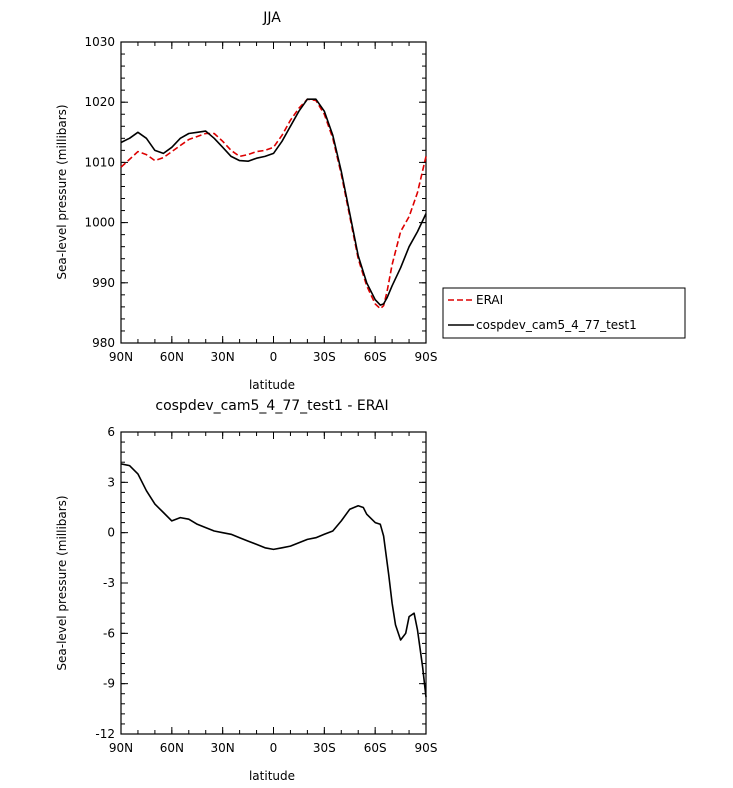 This screenshot has width=733, height=788. I want to click on top-y-tick-label: 980, so click(103, 343).